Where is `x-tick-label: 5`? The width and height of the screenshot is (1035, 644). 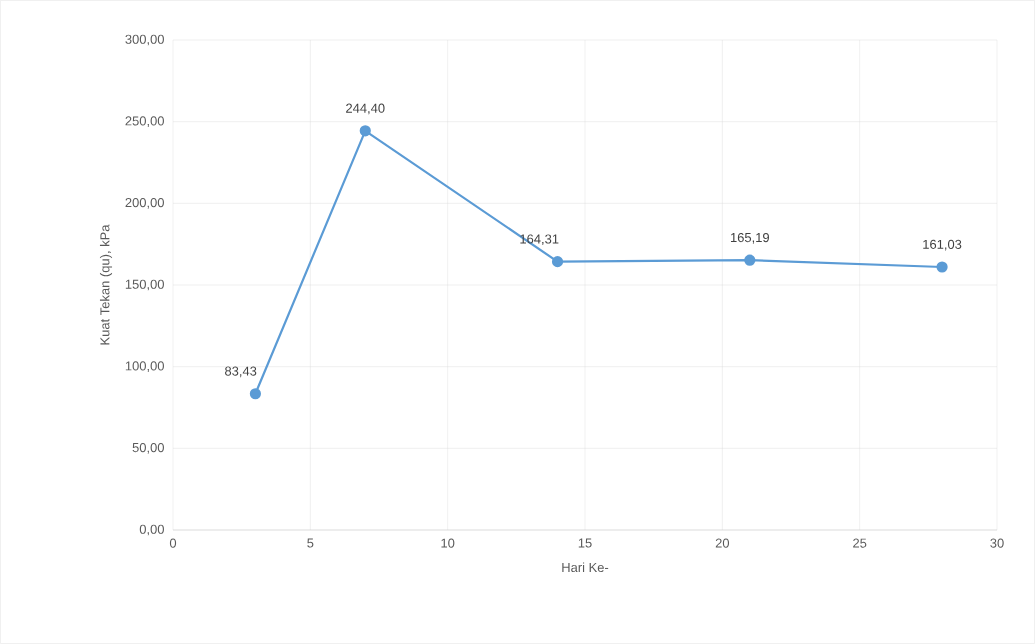
x-tick-label: 5 is located at coordinates (310, 543).